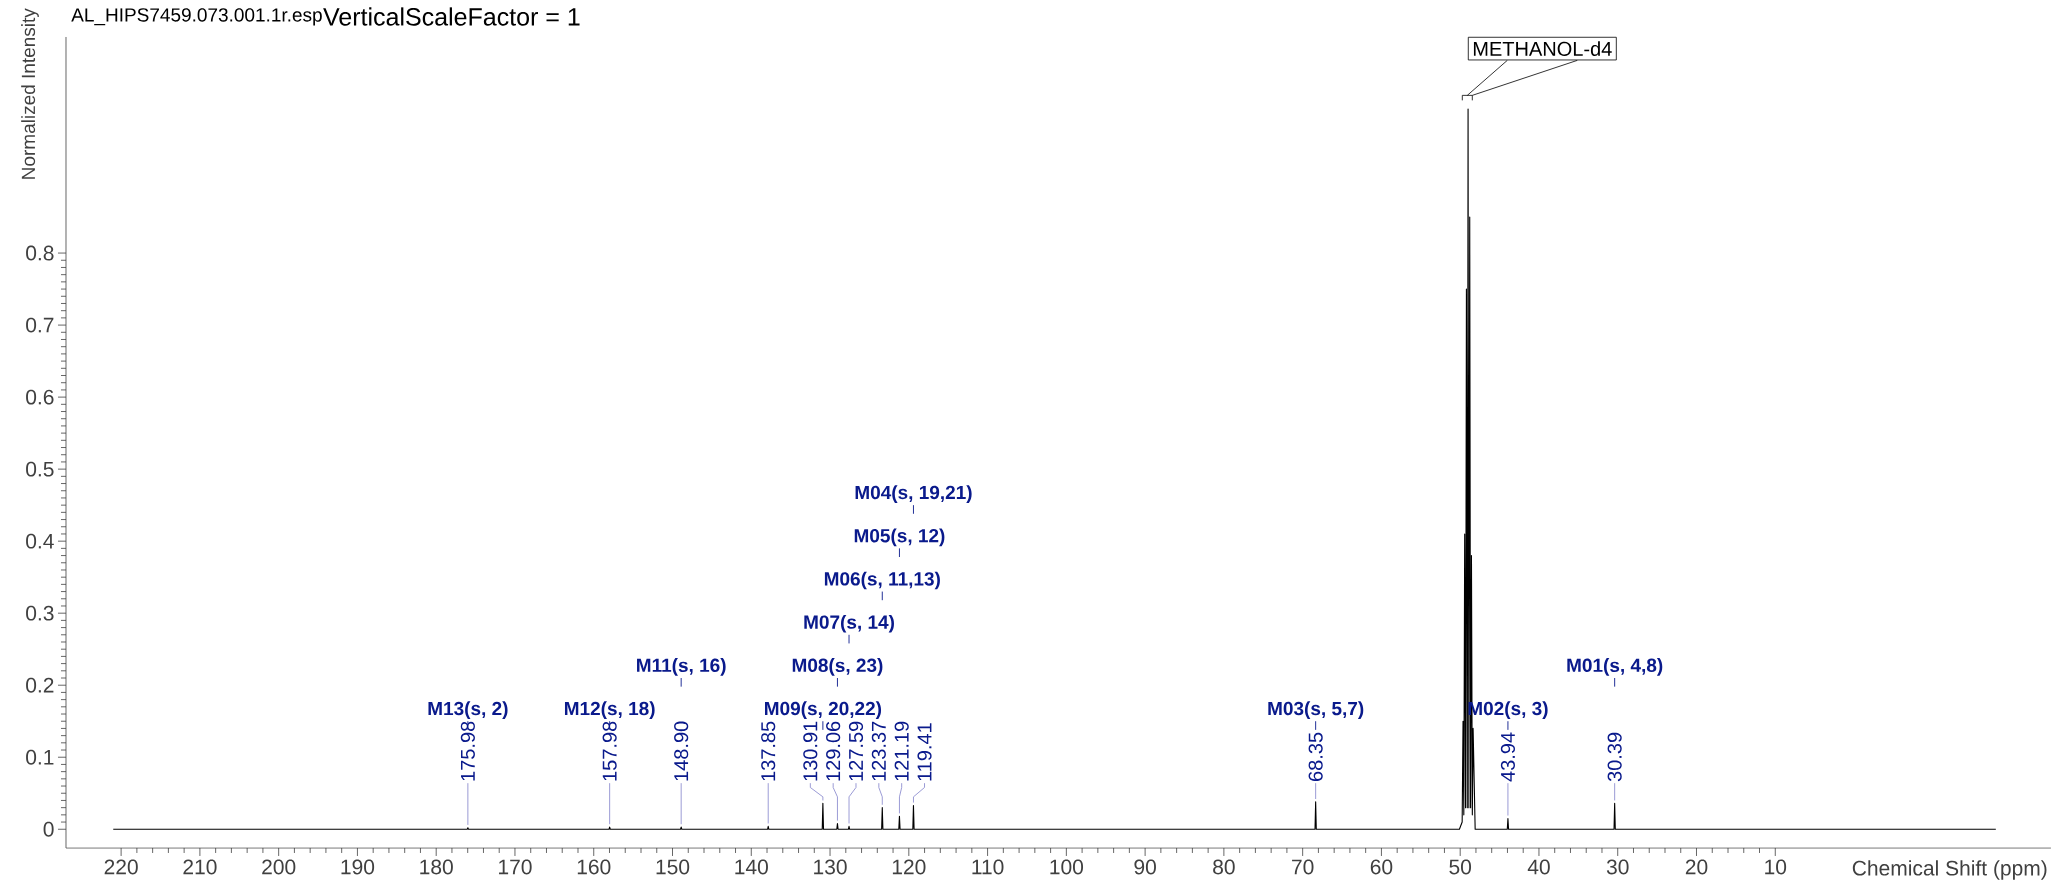  I want to click on annotation: M07(s, 14), so click(849, 623).